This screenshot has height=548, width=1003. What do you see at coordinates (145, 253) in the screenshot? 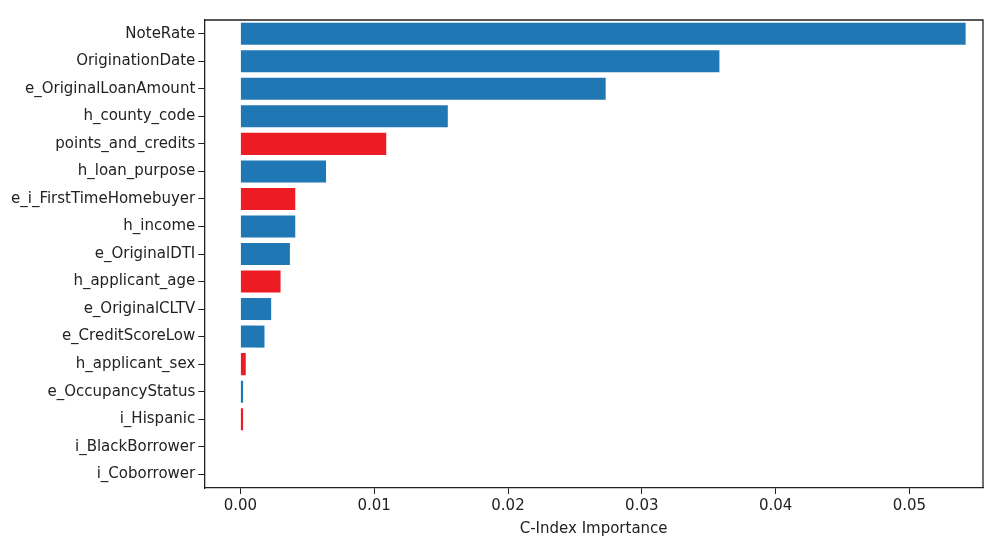
I see `y-tick-label: e_OriginalDTI` at bounding box center [145, 253].